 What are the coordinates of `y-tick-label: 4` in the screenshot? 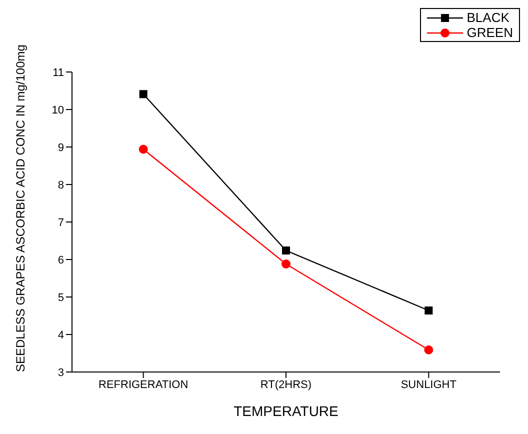 It's located at (61, 335).